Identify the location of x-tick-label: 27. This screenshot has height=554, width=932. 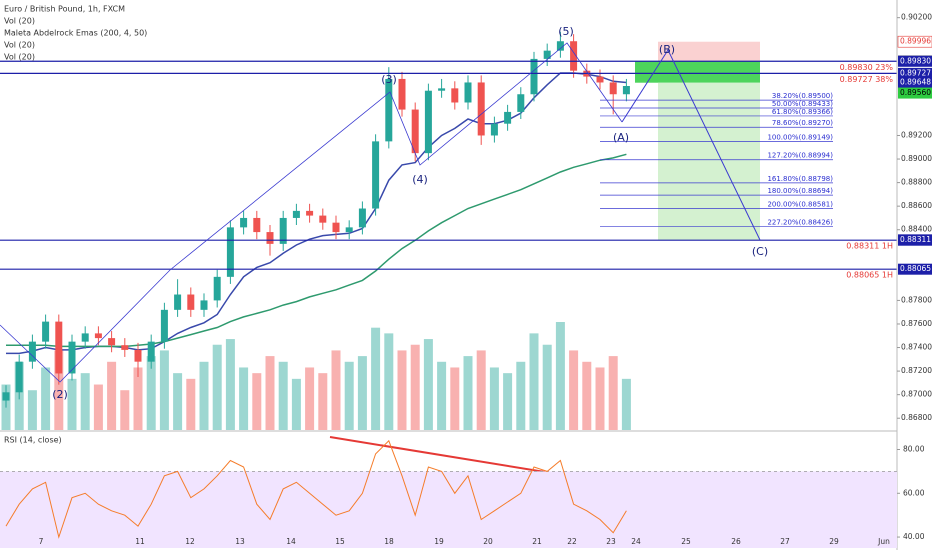
(785, 541).